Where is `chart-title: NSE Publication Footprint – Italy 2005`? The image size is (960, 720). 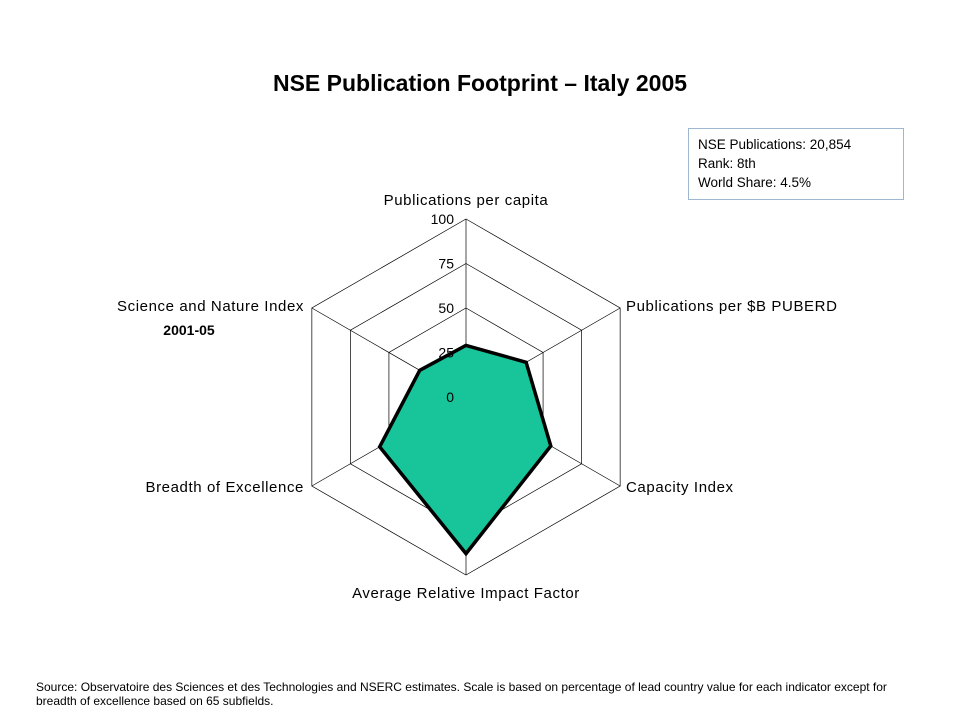 chart-title: NSE Publication Footprint – Italy 2005 is located at coordinates (480, 83).